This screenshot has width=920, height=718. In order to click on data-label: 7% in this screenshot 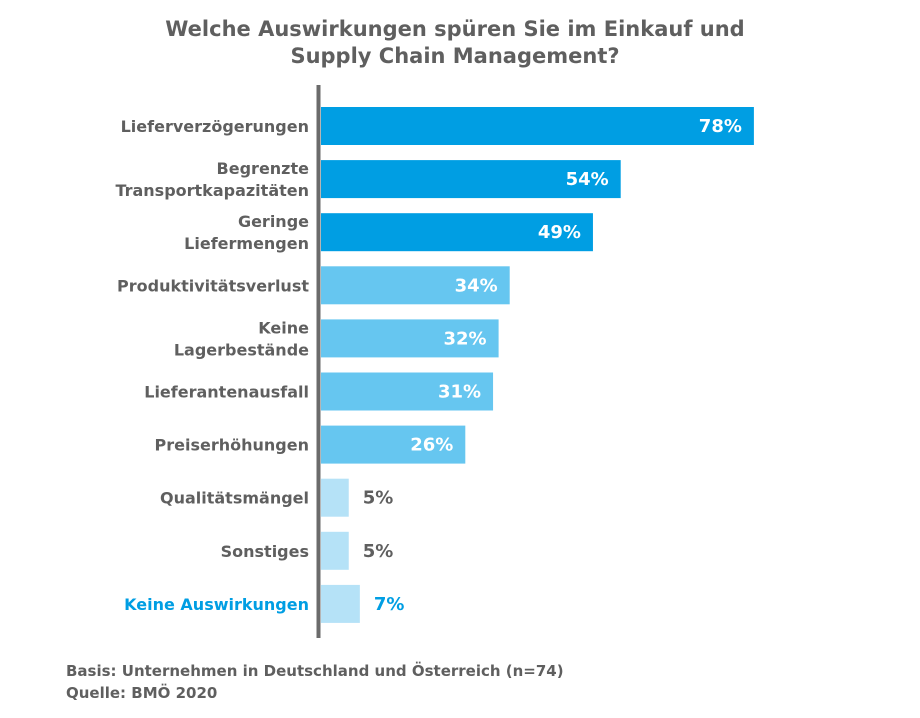, I will do `click(389, 604)`.